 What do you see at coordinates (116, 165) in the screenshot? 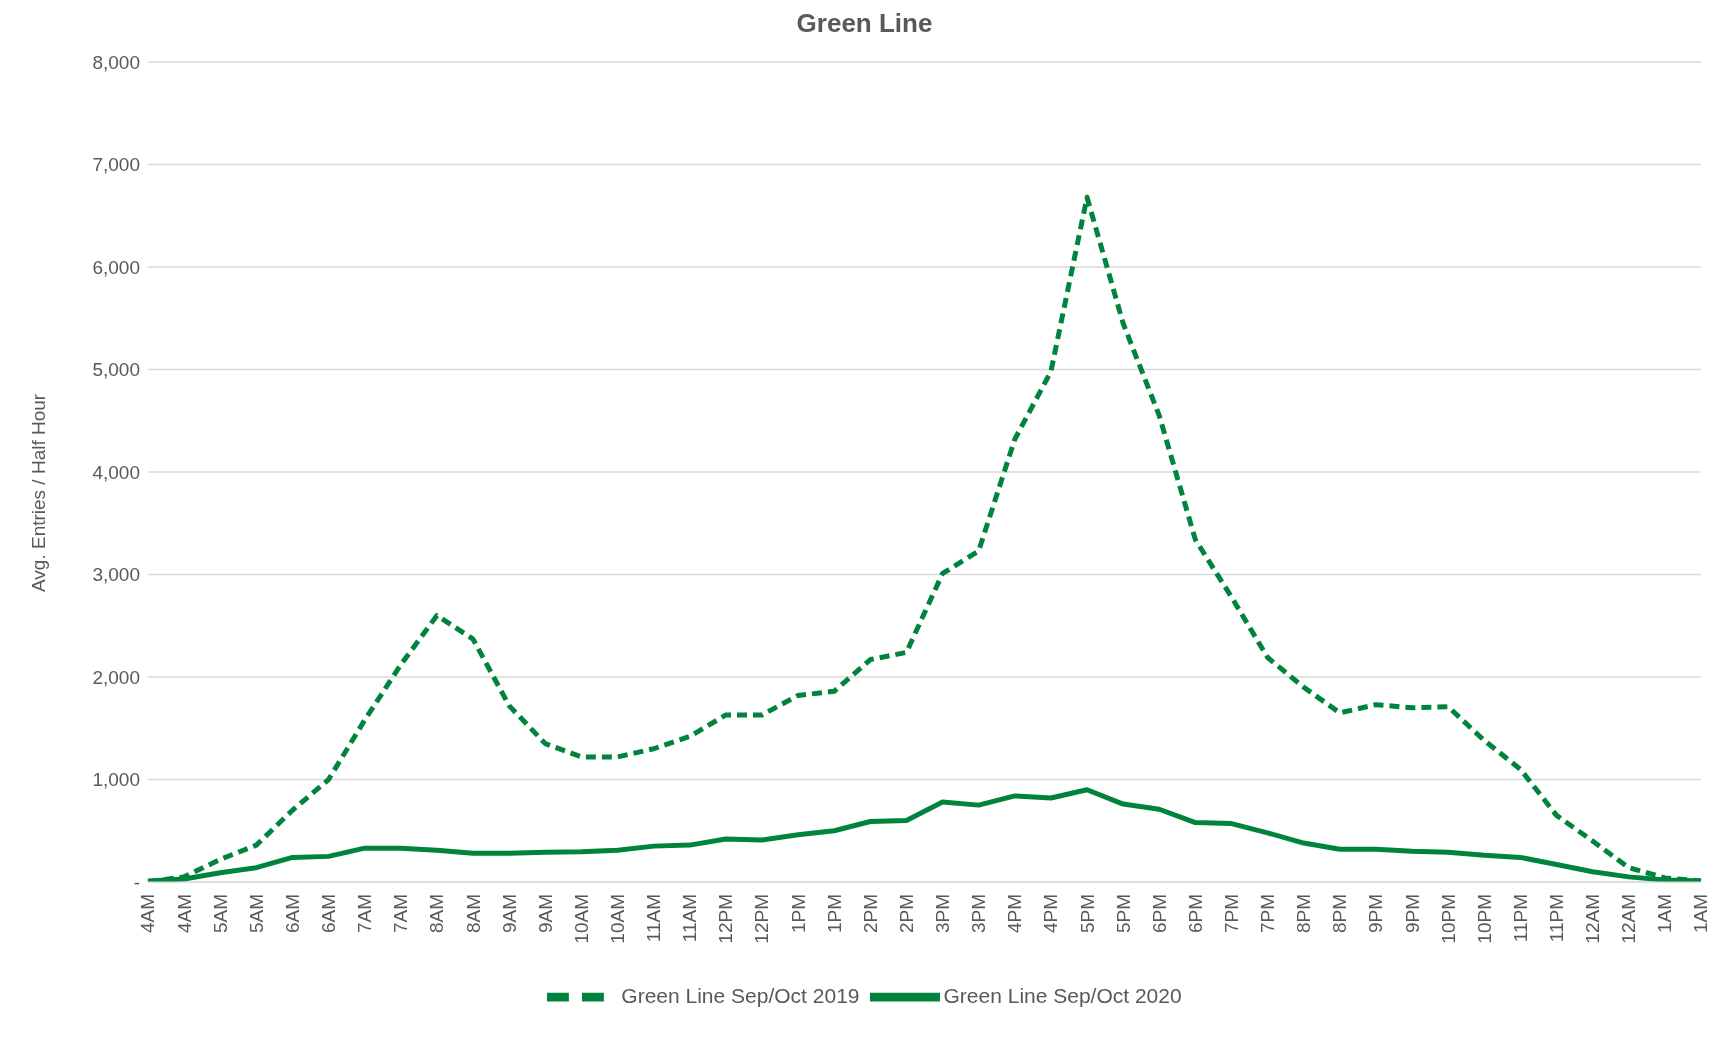
I see `y-tick-label: 7,000` at bounding box center [116, 165].